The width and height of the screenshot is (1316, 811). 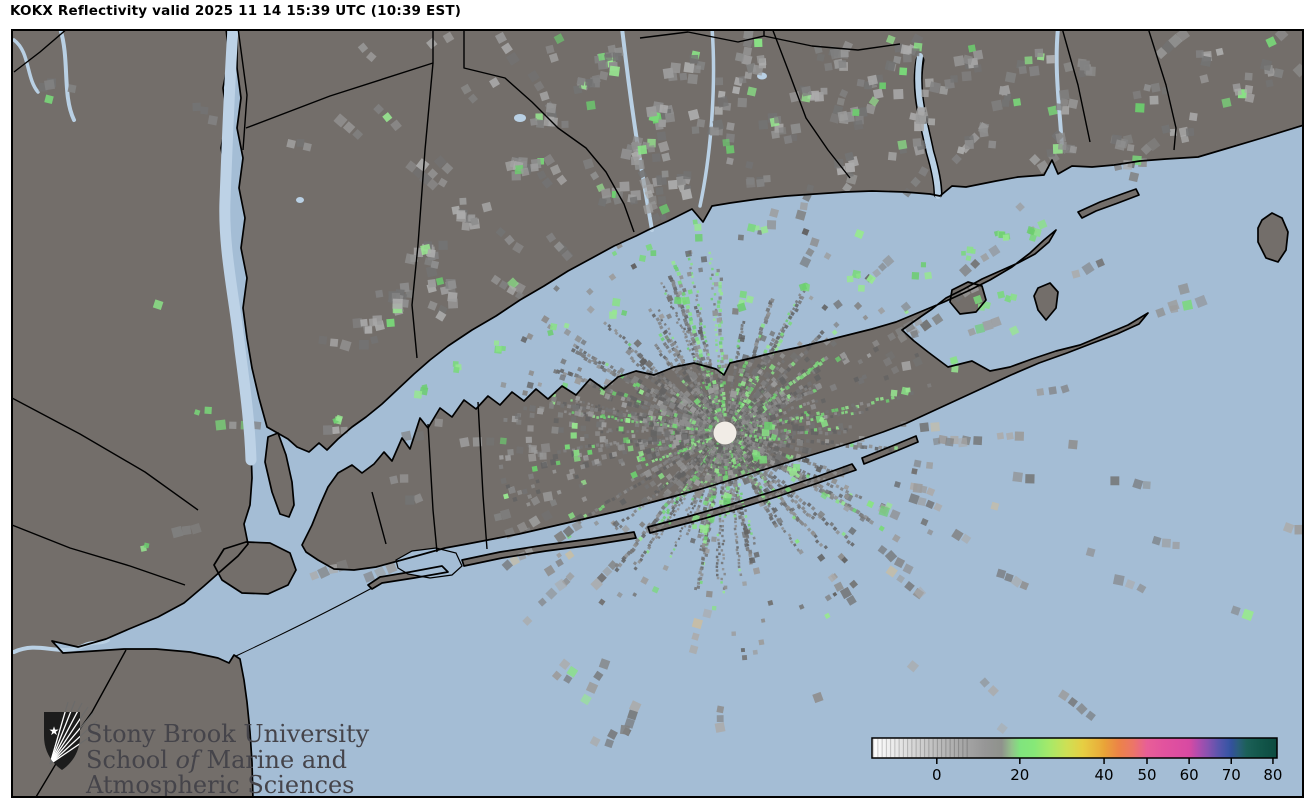 I want to click on radar-site-marker, so click(x=725, y=433).